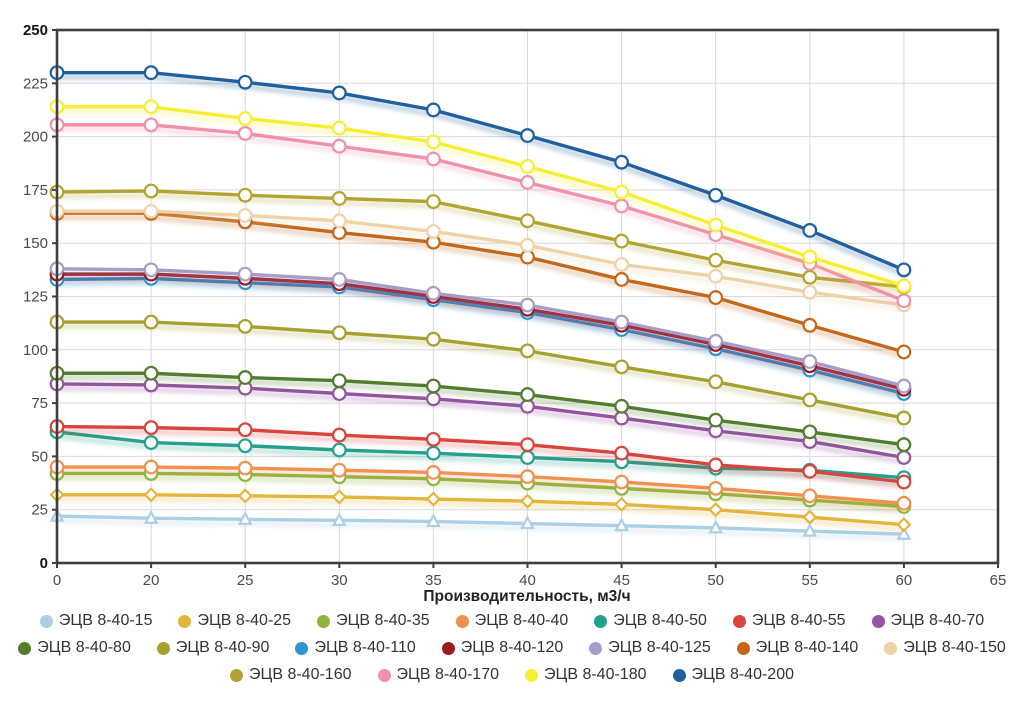 This screenshot has height=716, width=1024. I want to click on x-tick-label: 65, so click(998, 580).